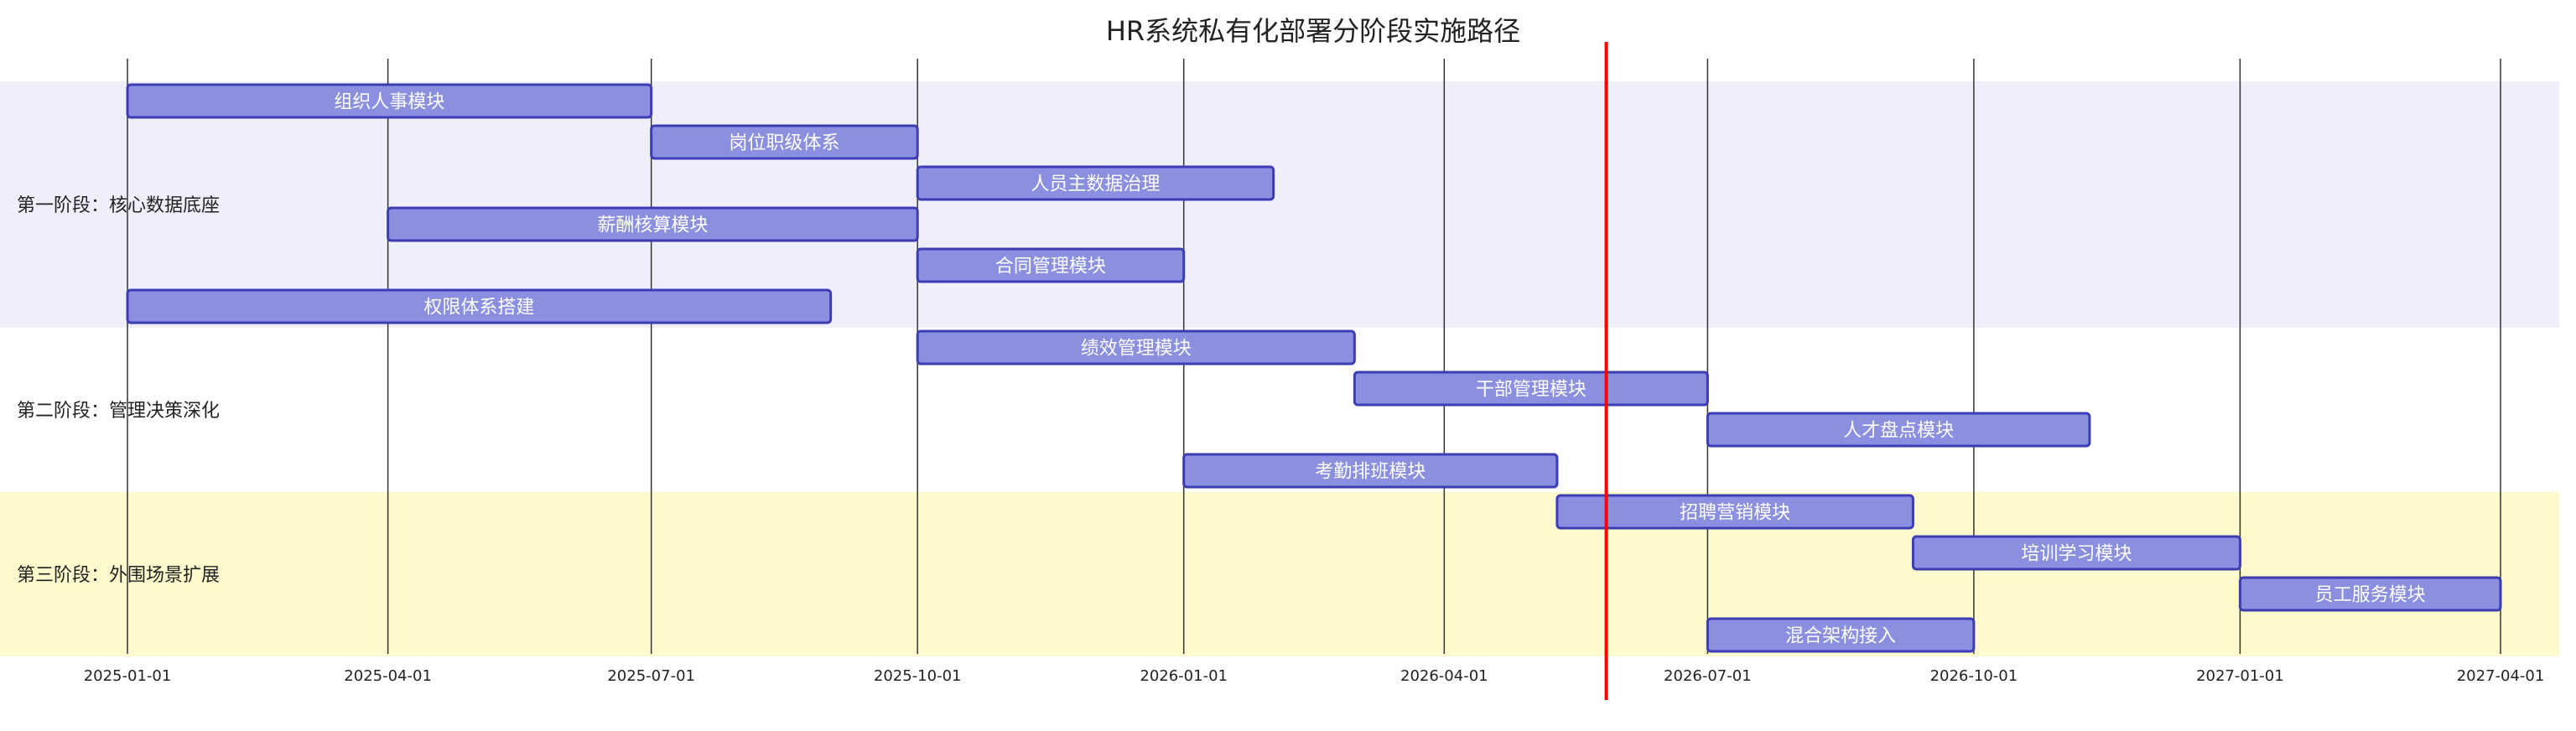 This screenshot has height=731, width=2576. I want to click on task-label: 组织人事模块, so click(389, 102).